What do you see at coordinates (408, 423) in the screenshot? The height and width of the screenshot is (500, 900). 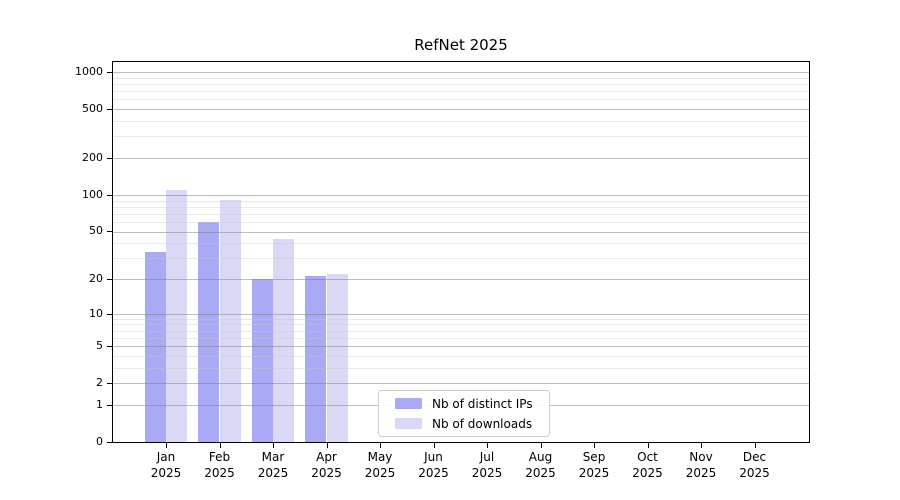 I see `legend-swatch-downloads` at bounding box center [408, 423].